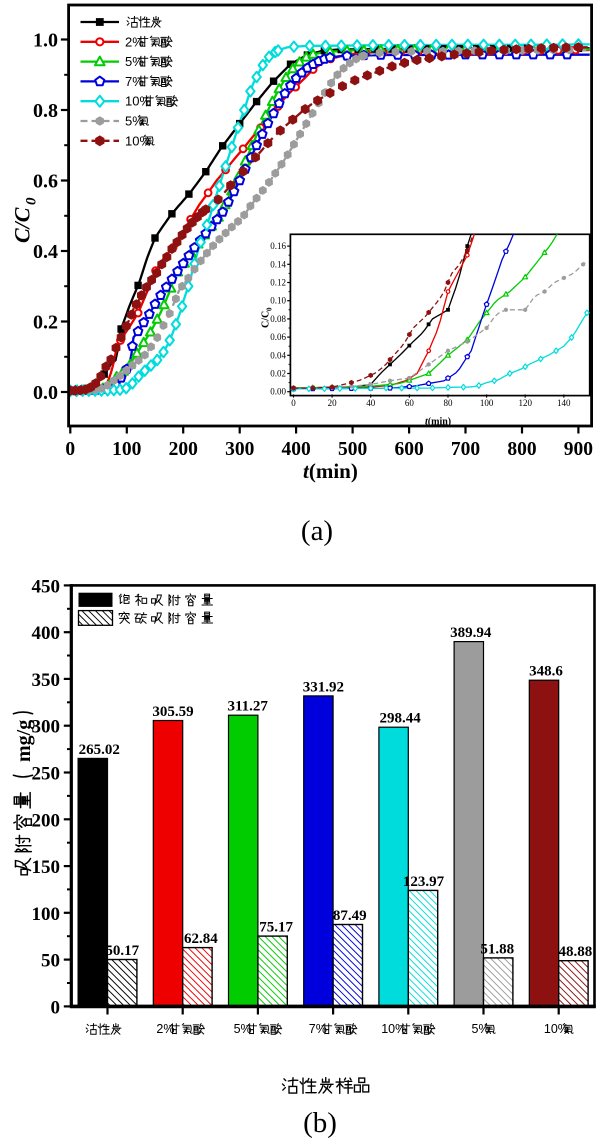  Describe the element at coordinates (578, 449) in the screenshot. I see `svg-text: 900` at that location.